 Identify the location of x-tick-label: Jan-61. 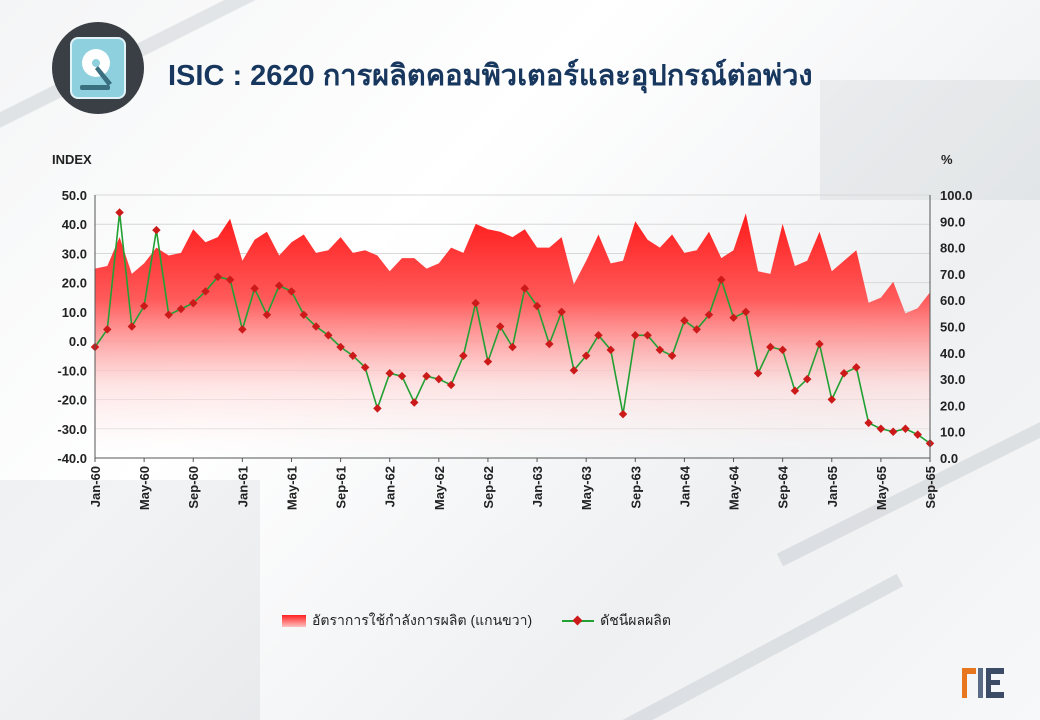
(242, 486).